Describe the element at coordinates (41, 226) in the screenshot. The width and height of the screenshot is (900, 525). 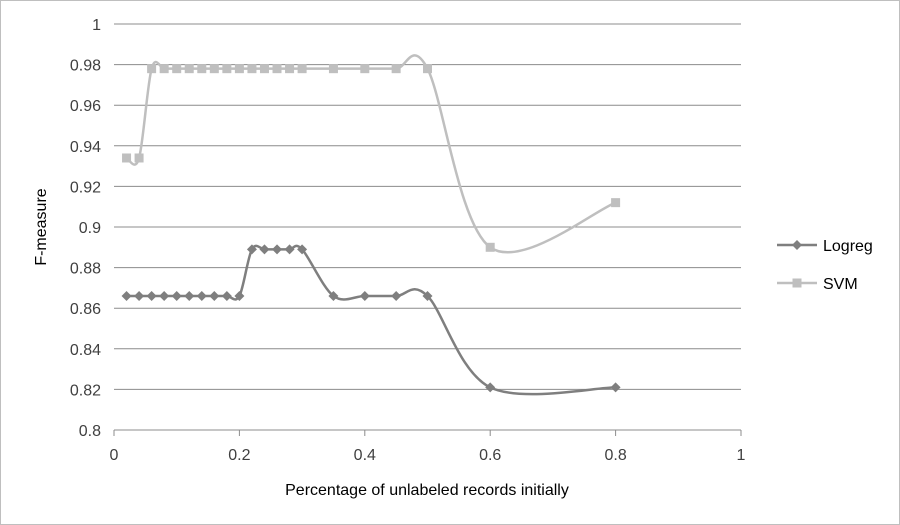
I see `y-axis-title: F-measure` at that location.